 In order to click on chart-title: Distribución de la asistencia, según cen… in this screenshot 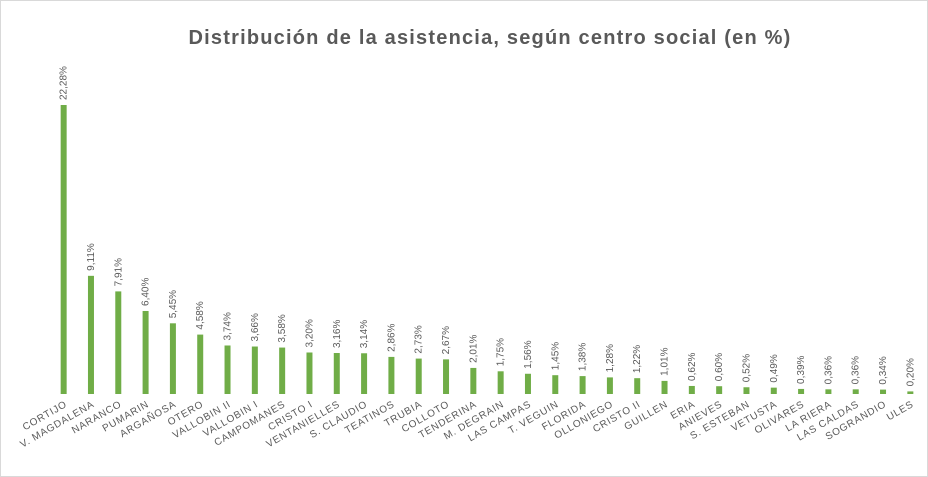, I will do `click(490, 38)`.